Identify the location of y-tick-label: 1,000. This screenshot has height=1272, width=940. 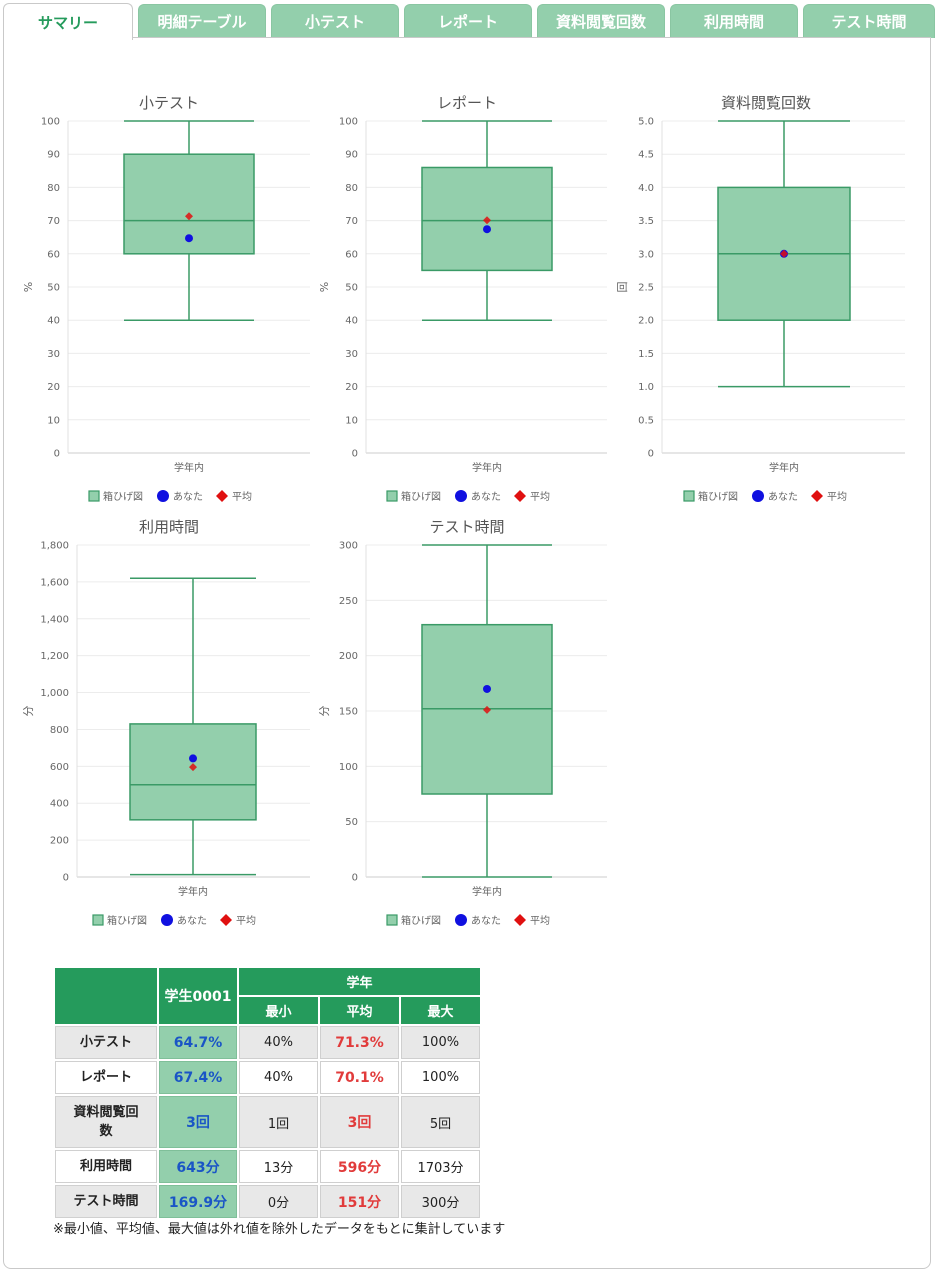
(54, 693).